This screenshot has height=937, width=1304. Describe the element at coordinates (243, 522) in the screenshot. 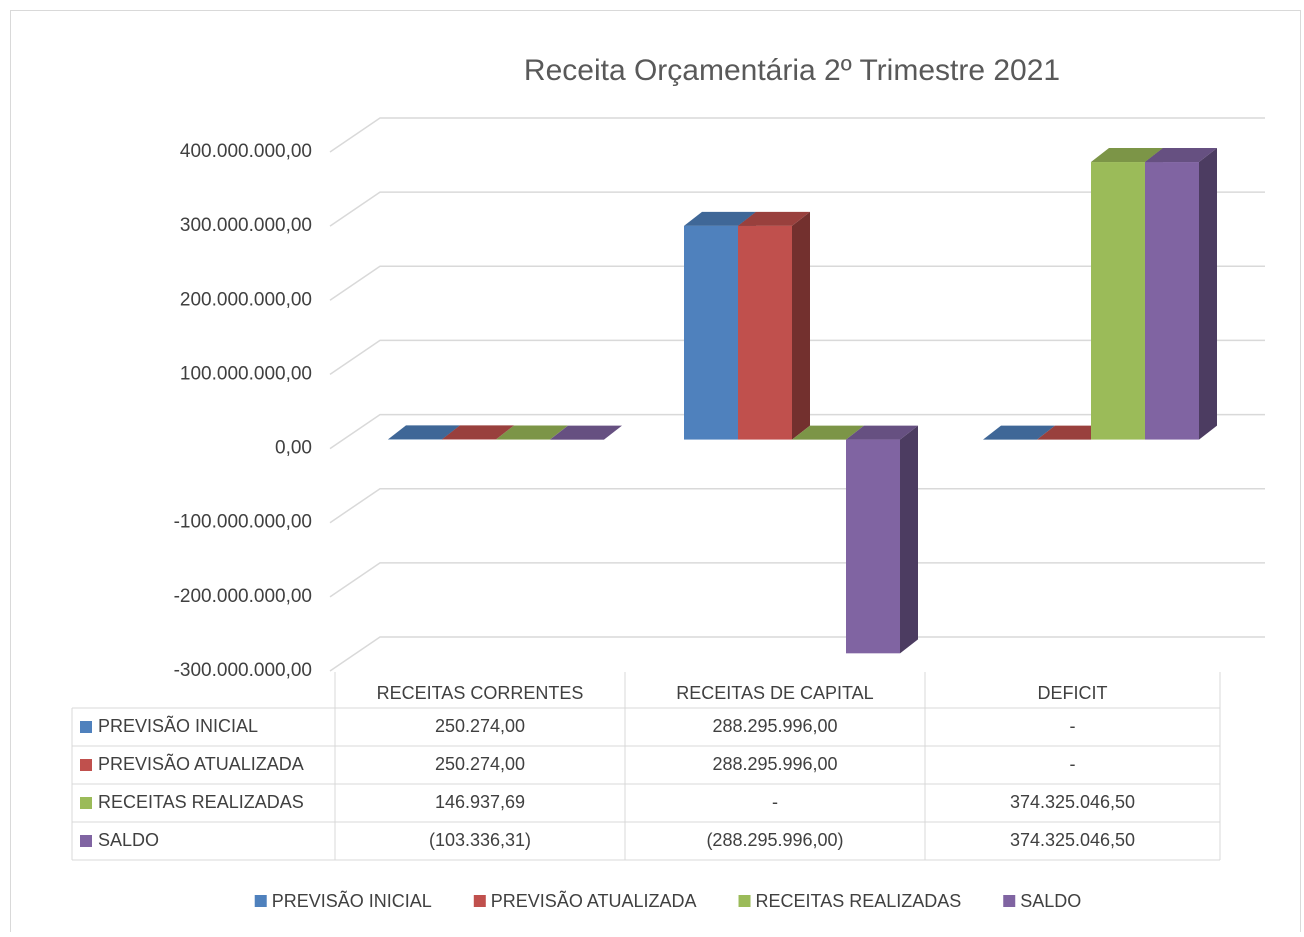

I see `y-tick-label: -100.000.000,00` at that location.